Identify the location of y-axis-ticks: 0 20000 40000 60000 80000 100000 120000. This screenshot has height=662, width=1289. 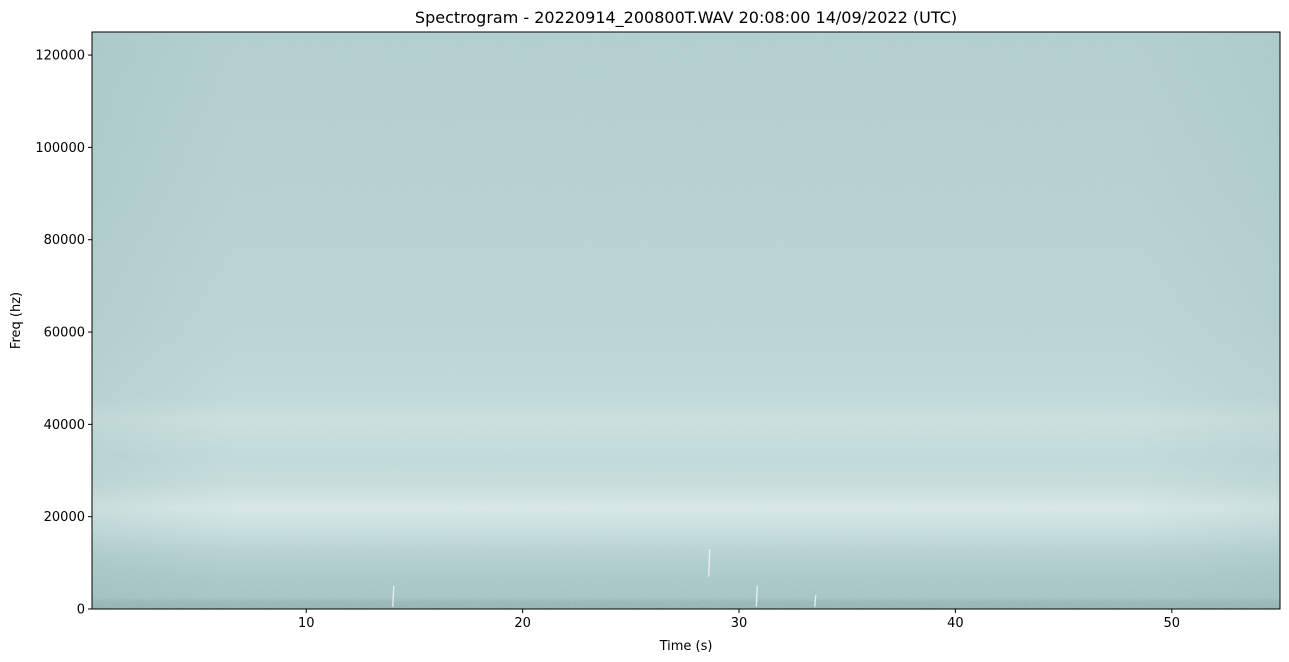
(63, 333).